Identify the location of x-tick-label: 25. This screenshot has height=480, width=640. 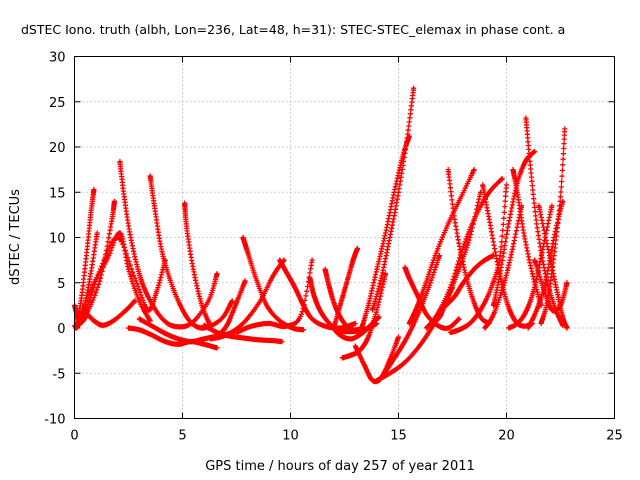
(614, 436).